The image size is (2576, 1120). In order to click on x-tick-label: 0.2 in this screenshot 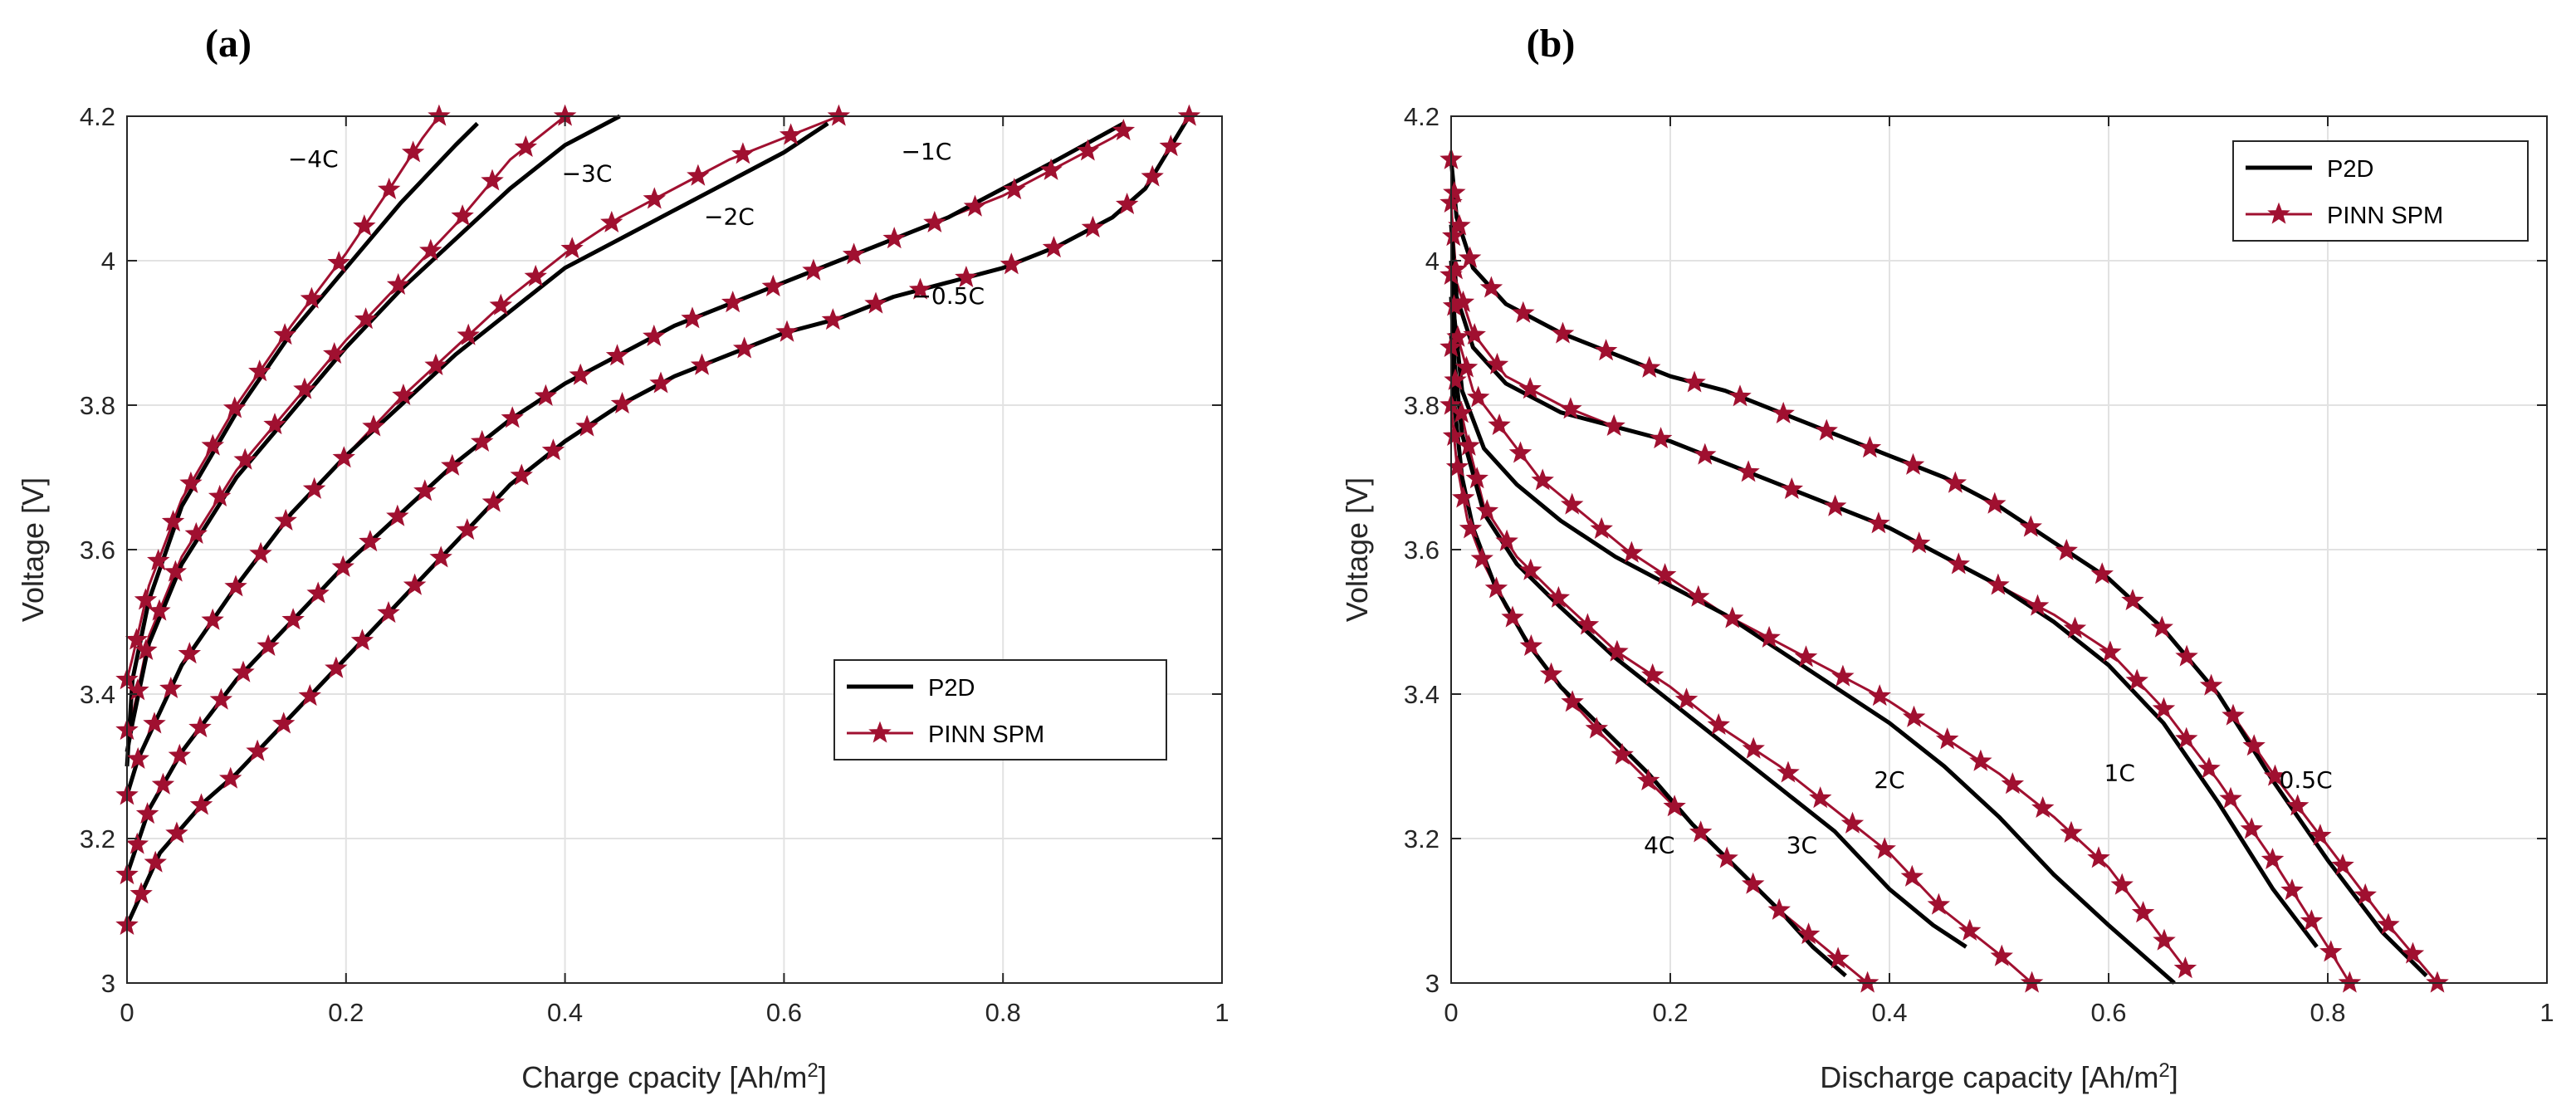, I will do `click(1670, 1013)`.